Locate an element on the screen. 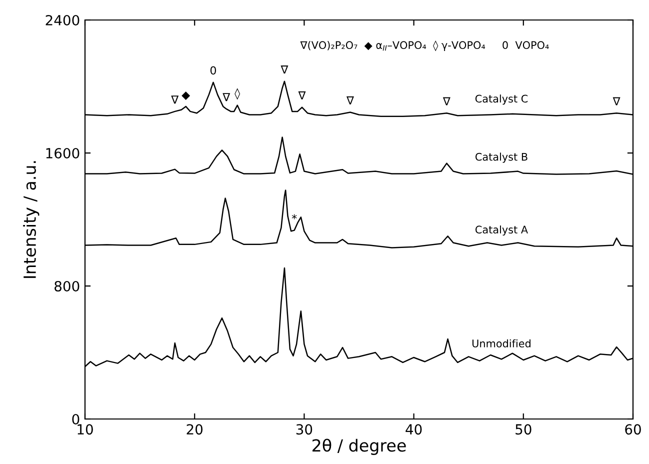  y-tick-label: 1600 is located at coordinates (63, 153).